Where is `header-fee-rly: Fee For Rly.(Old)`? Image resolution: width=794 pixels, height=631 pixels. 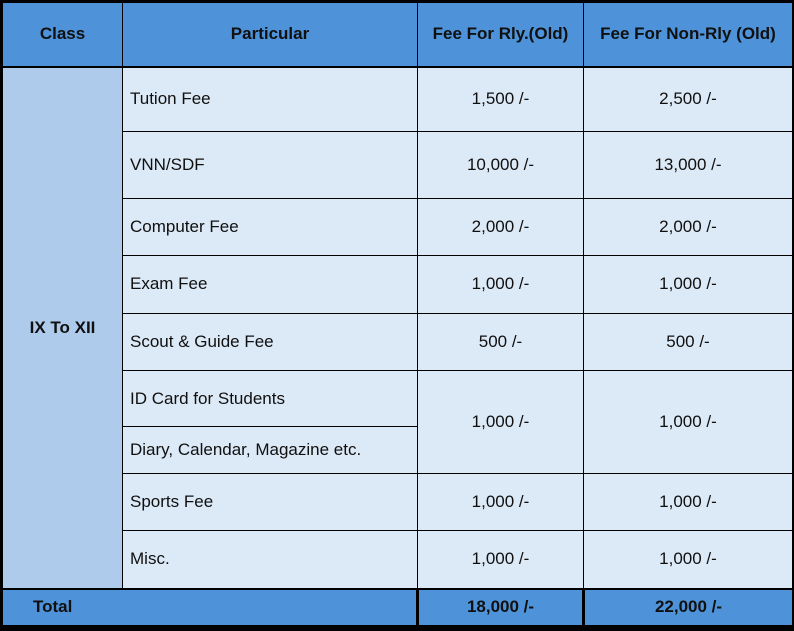 header-fee-rly: Fee For Rly.(Old) is located at coordinates (500, 35).